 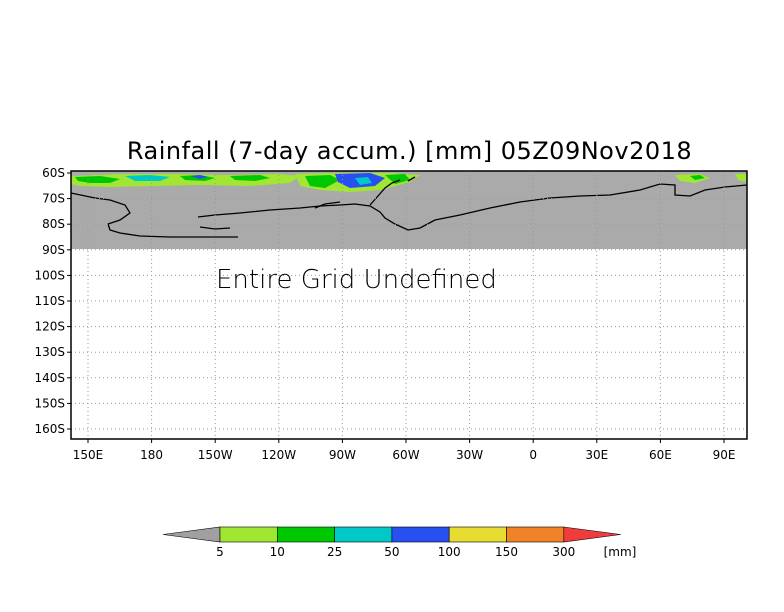 I want to click on lon-tick-label: 180, so click(x=151, y=455).